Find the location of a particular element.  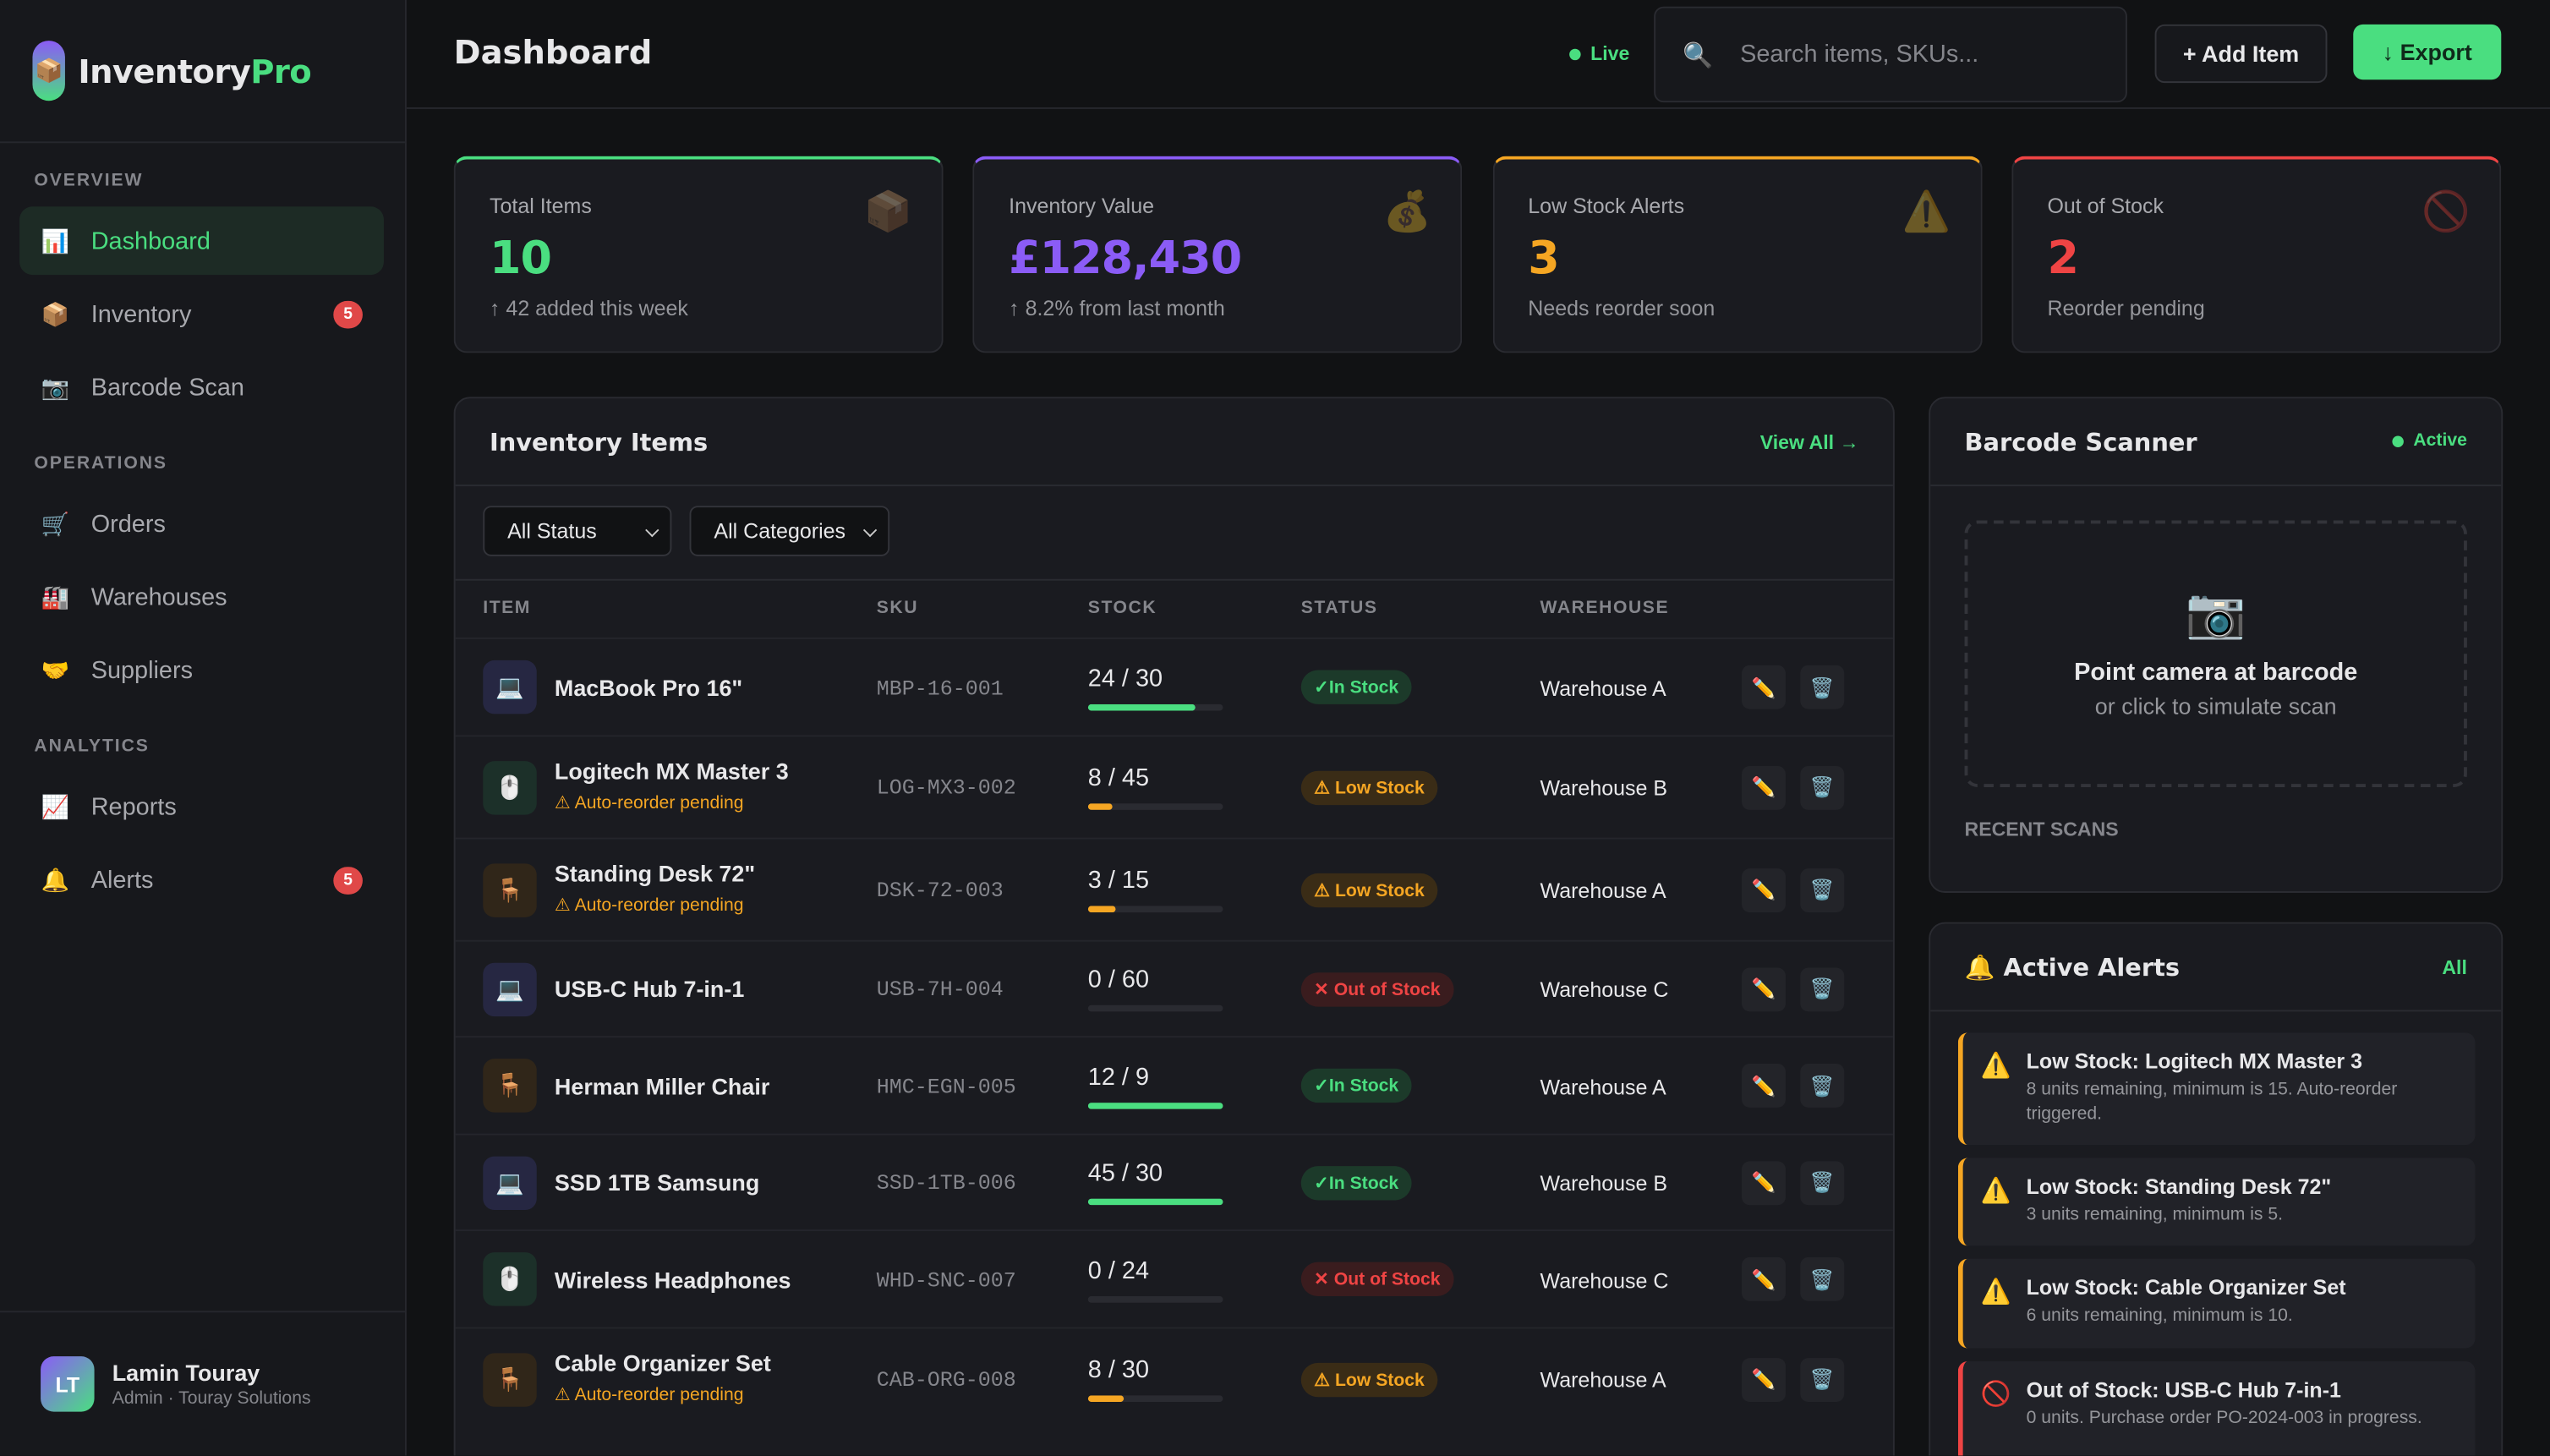

stat-label: Low Stock Alerts is located at coordinates (1606, 205).